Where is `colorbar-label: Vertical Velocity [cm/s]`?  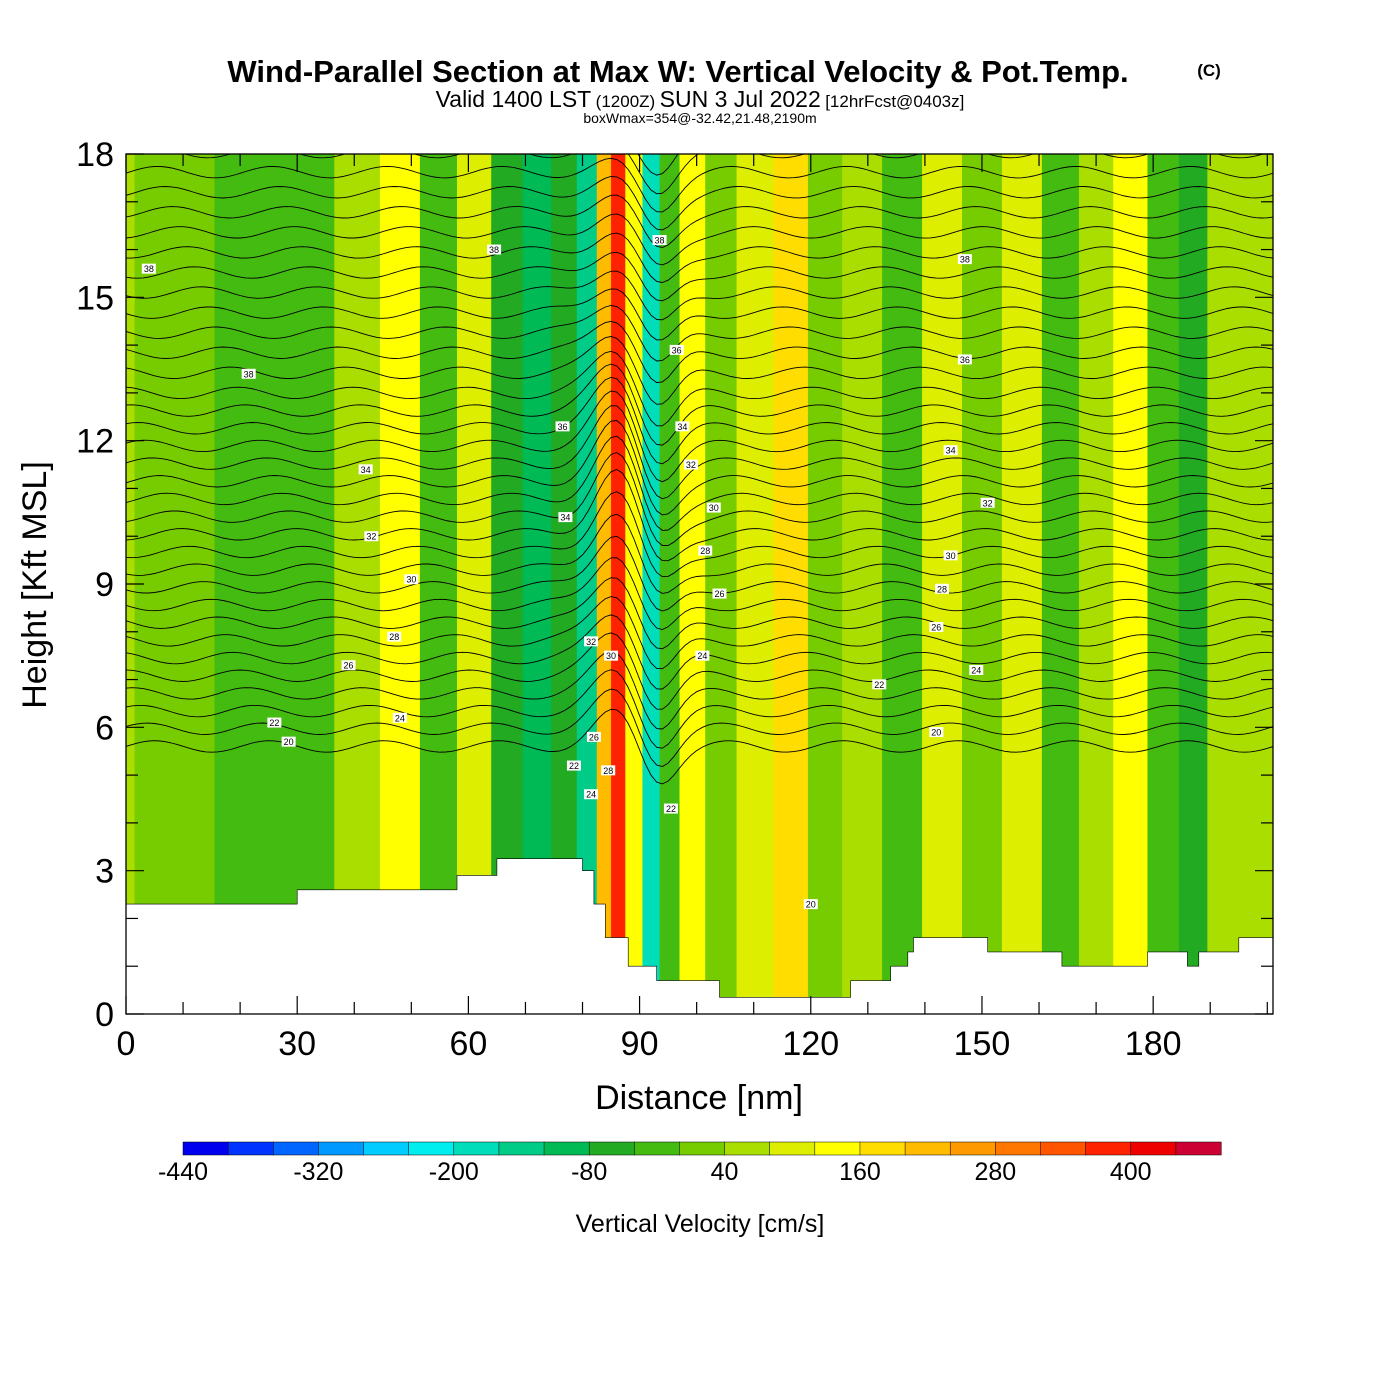
colorbar-label: Vertical Velocity [cm/s] is located at coordinates (700, 1224).